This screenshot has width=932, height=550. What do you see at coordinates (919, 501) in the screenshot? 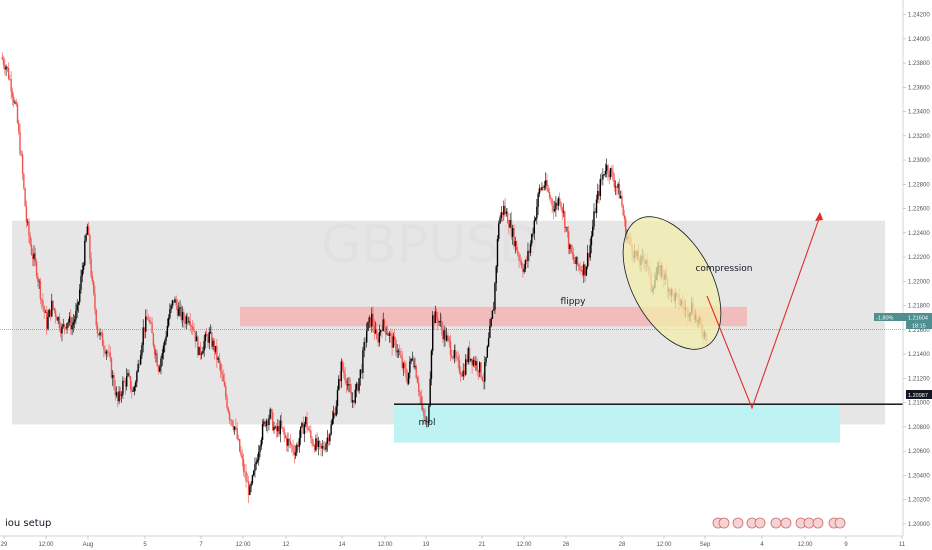
I see `y-tick-label: 1.20200` at bounding box center [919, 501].